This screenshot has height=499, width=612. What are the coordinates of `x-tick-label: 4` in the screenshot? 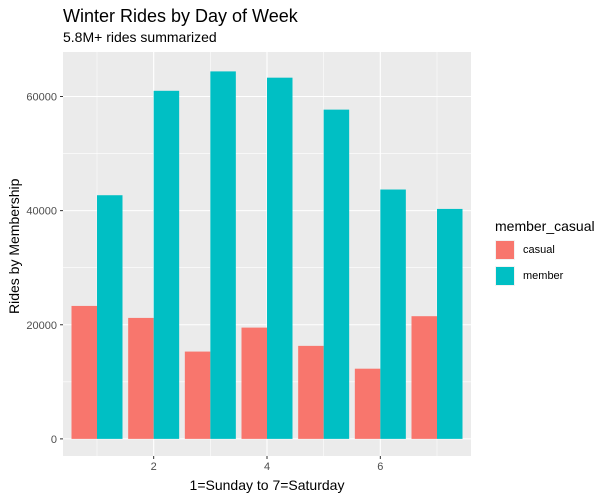 It's located at (267, 467).